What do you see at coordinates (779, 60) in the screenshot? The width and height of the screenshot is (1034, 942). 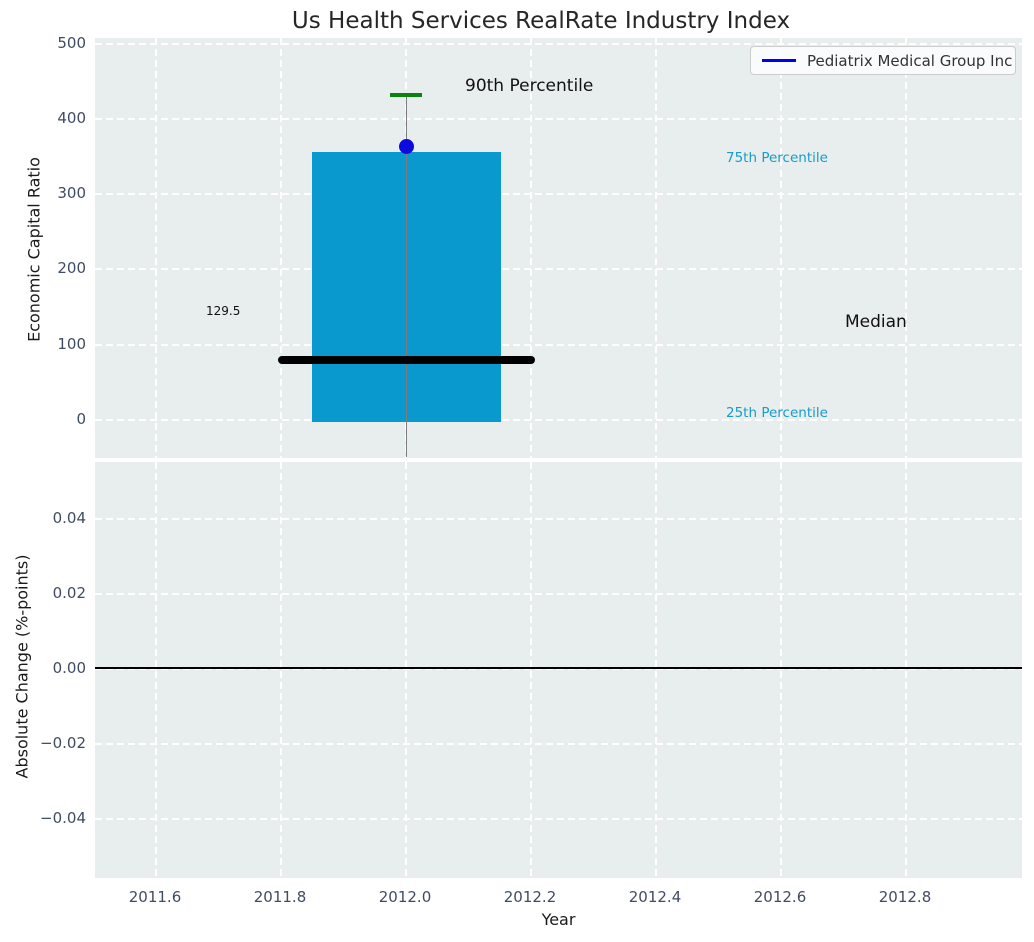 I see `legend-line-sample` at bounding box center [779, 60].